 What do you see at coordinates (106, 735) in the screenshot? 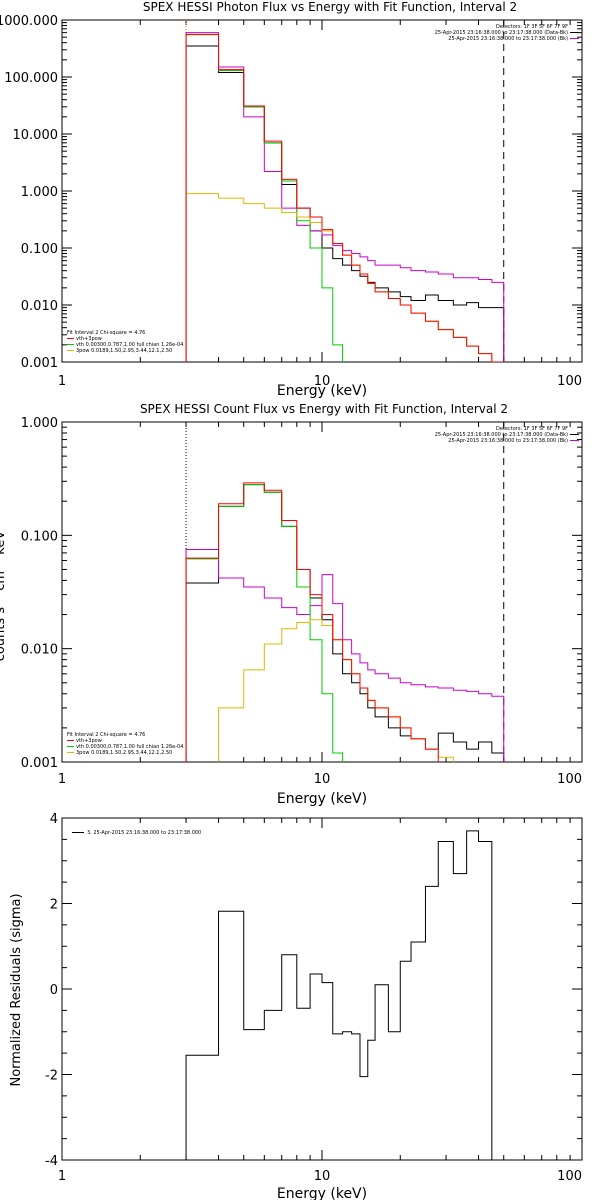
I see `count-fit-legend-entry: Fit Interval 2 Chi-square = 4.76` at bounding box center [106, 735].